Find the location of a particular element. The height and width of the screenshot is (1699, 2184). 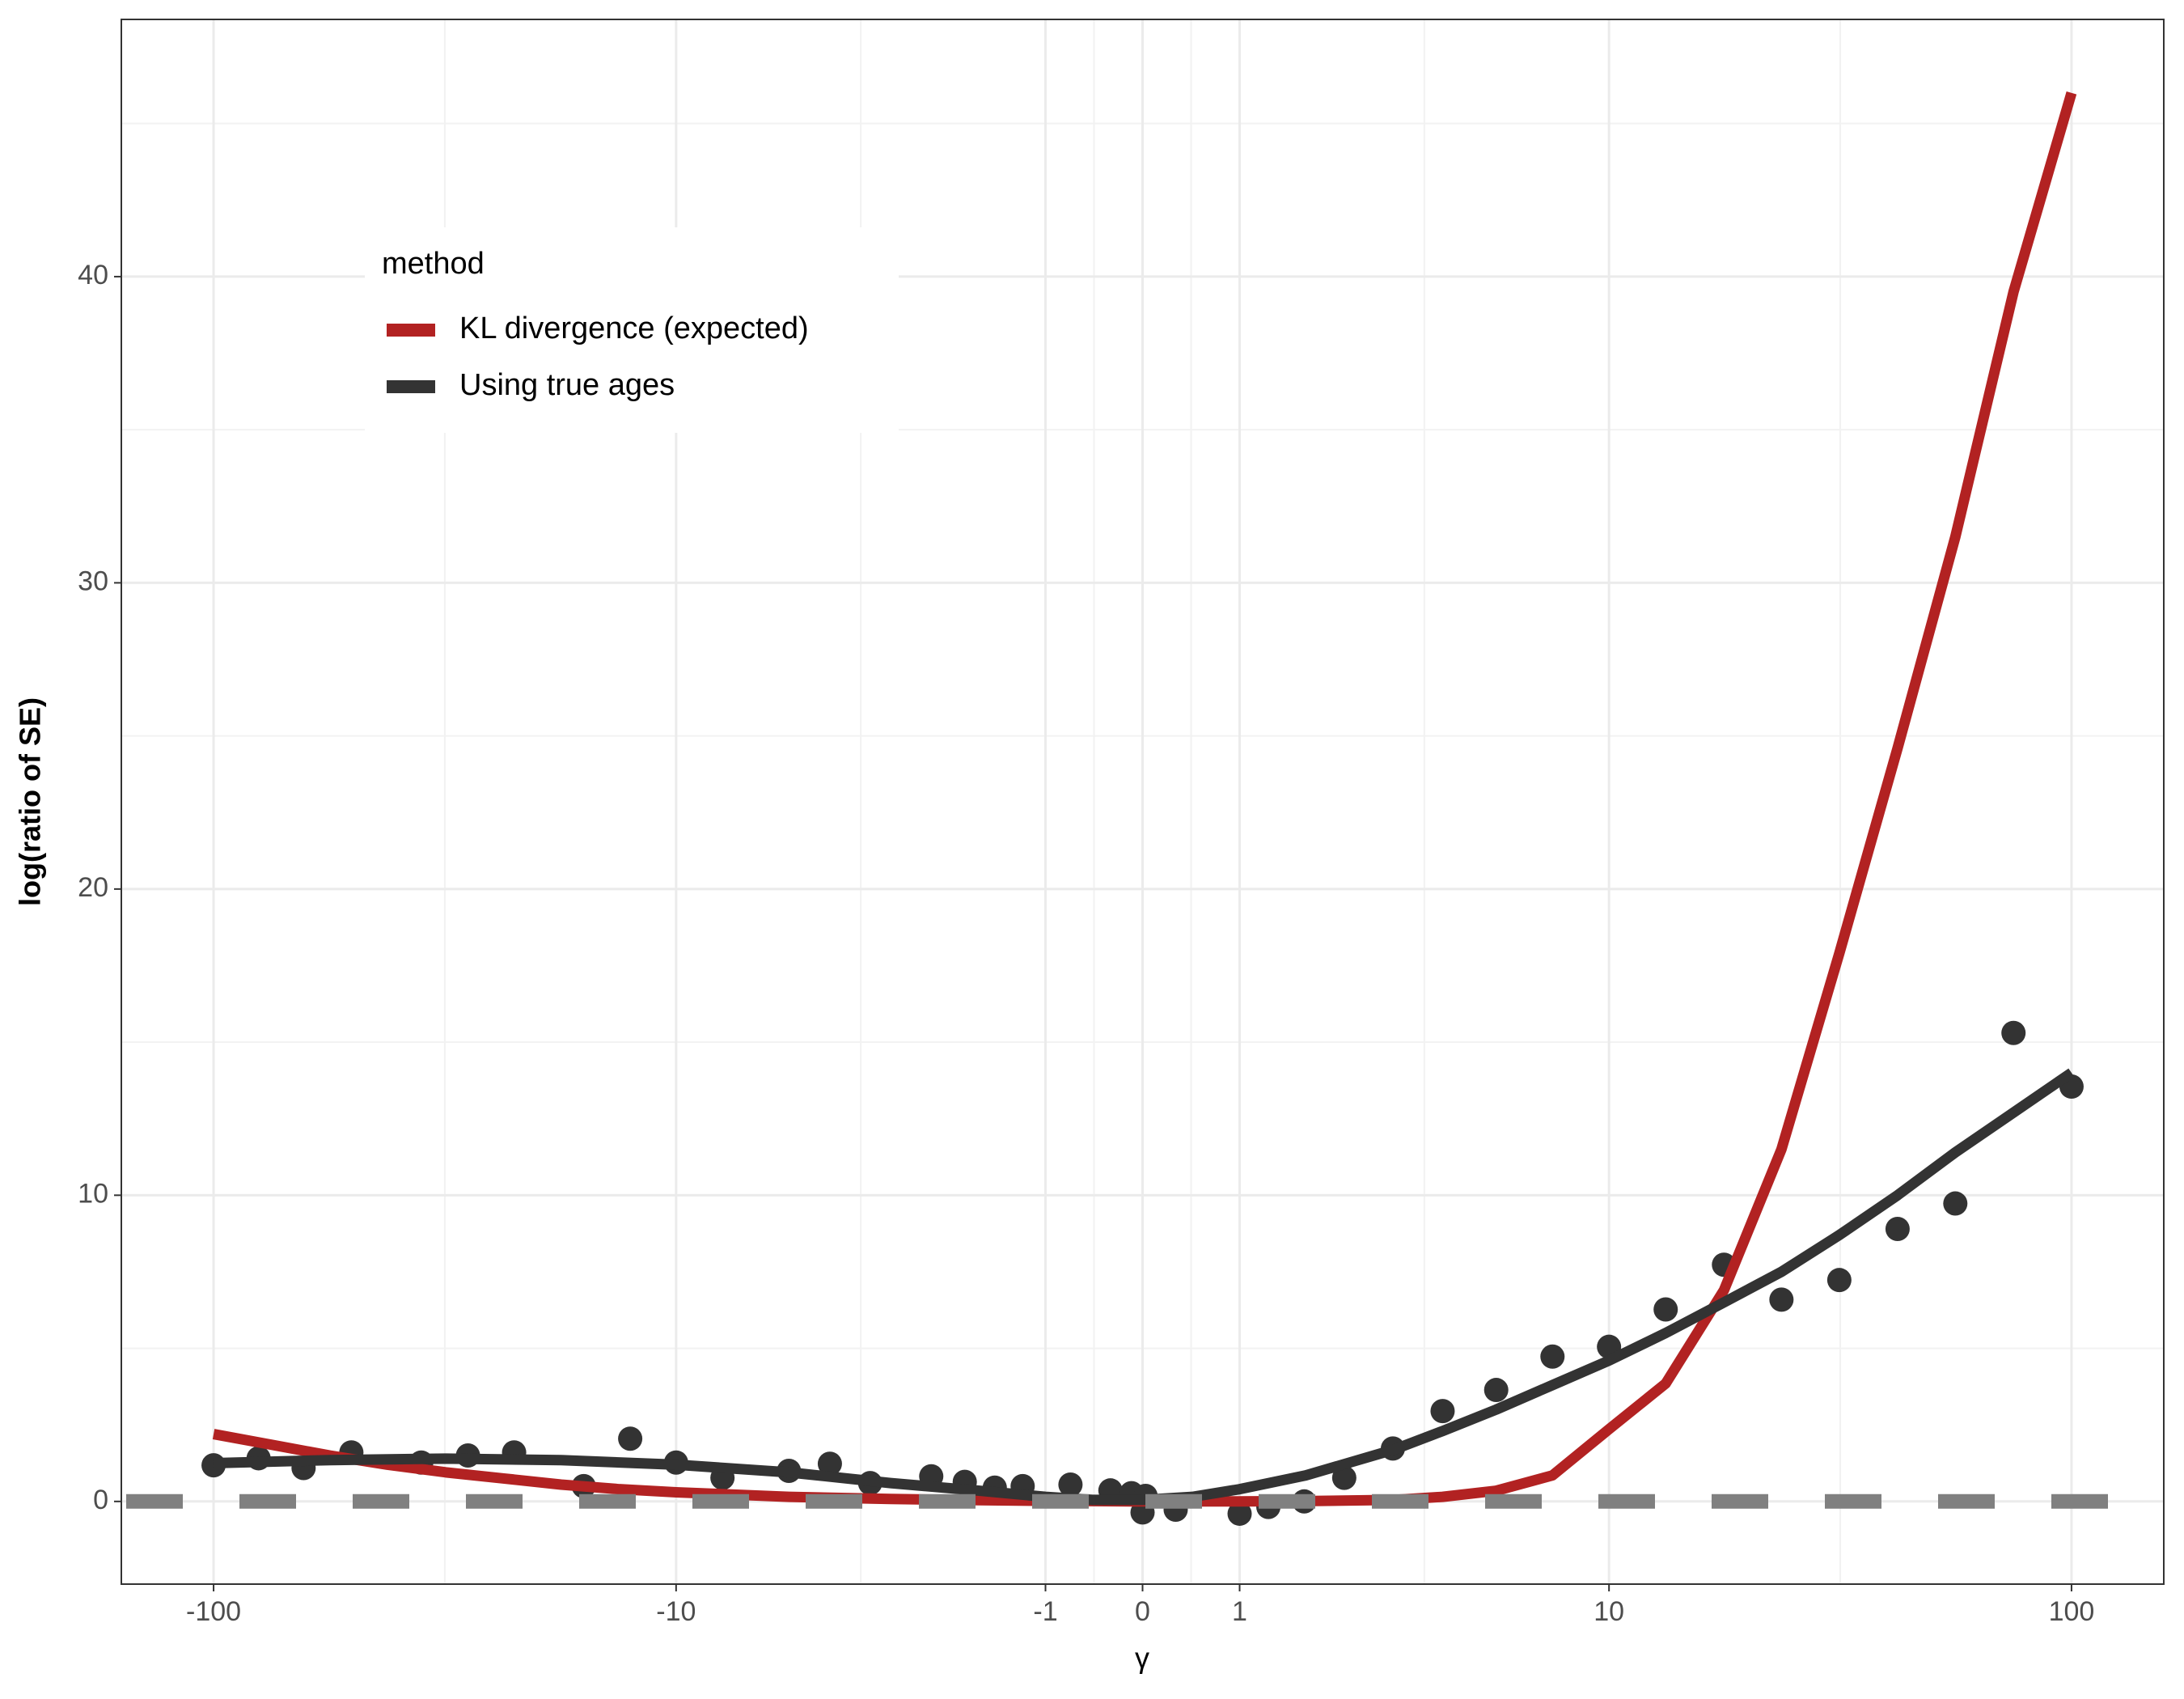

y-tick-label: 20 is located at coordinates (93, 887).